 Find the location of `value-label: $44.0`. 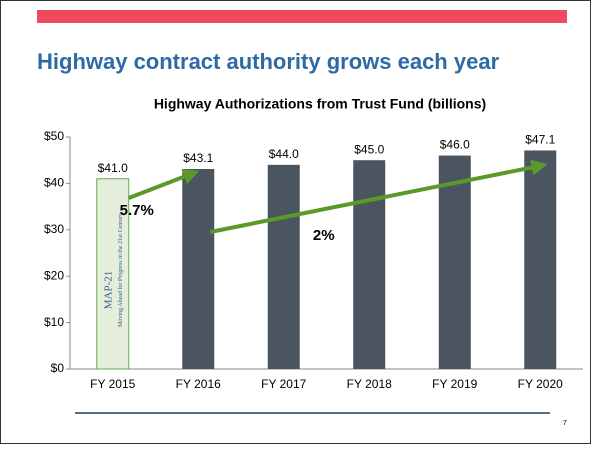

value-label: $44.0 is located at coordinates (284, 154).